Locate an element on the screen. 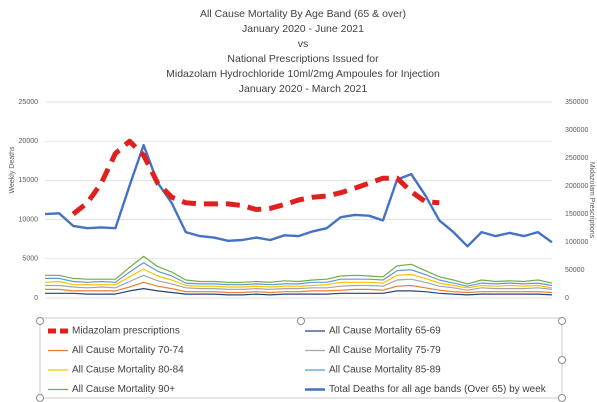 This screenshot has height=402, width=597. y2-tick-label: 250000 is located at coordinates (576, 158).